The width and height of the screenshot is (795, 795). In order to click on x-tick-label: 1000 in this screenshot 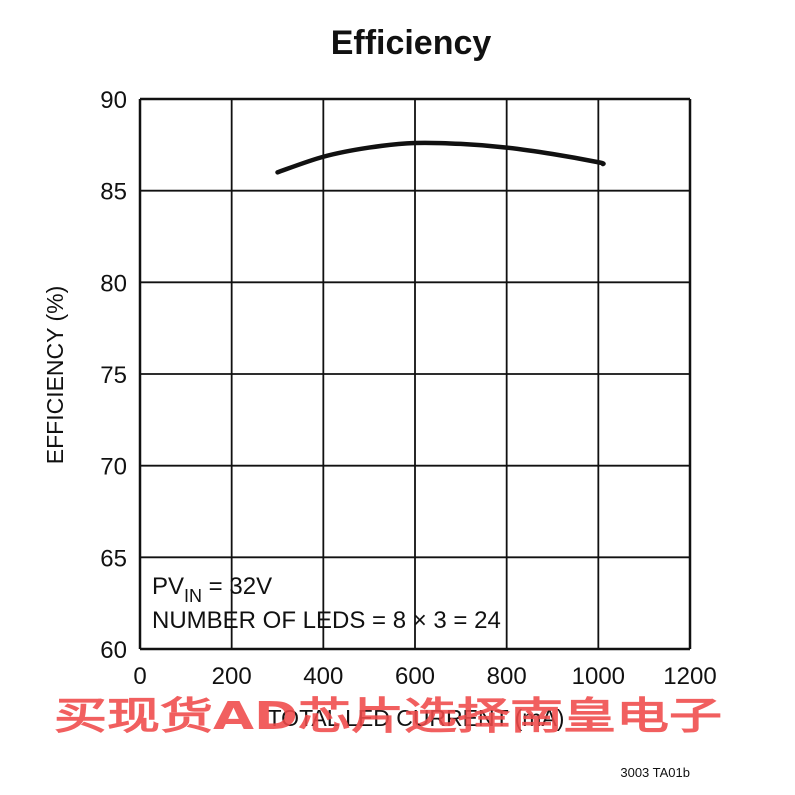, I will do `click(598, 676)`.